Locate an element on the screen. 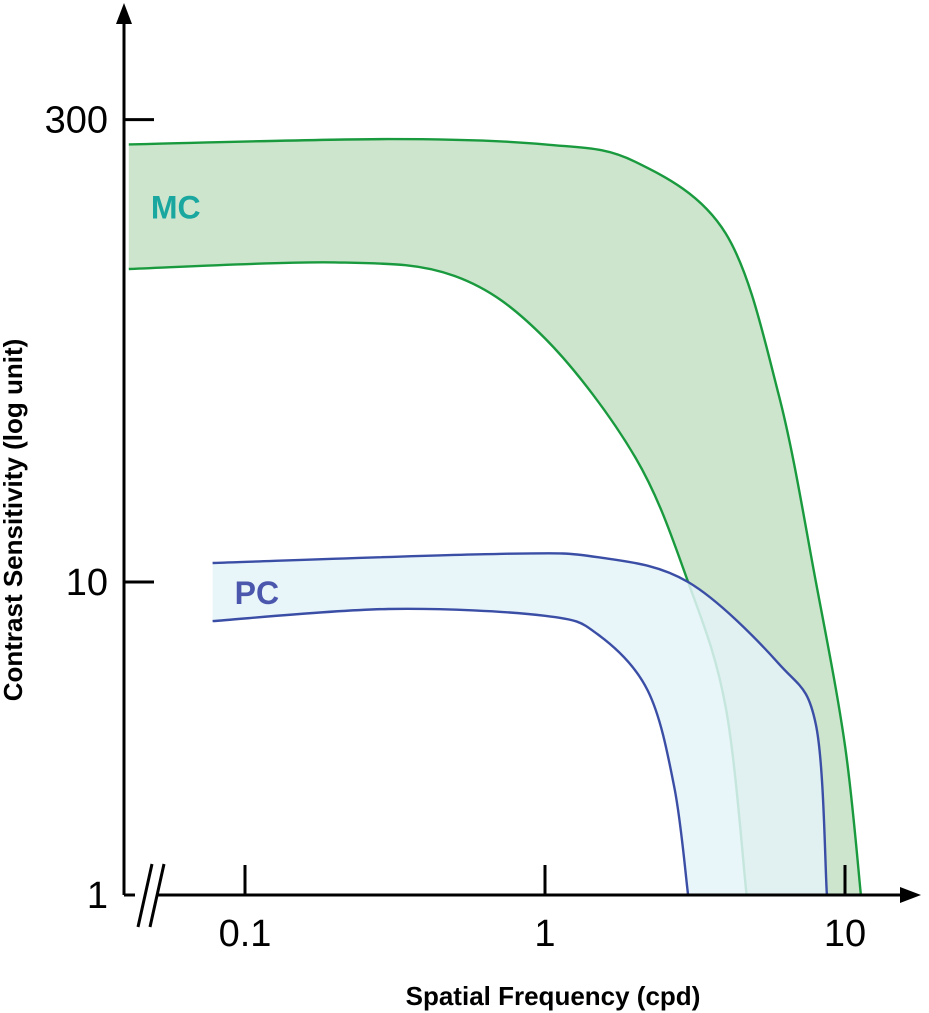  y-tick-label: 1 is located at coordinates (97, 896).